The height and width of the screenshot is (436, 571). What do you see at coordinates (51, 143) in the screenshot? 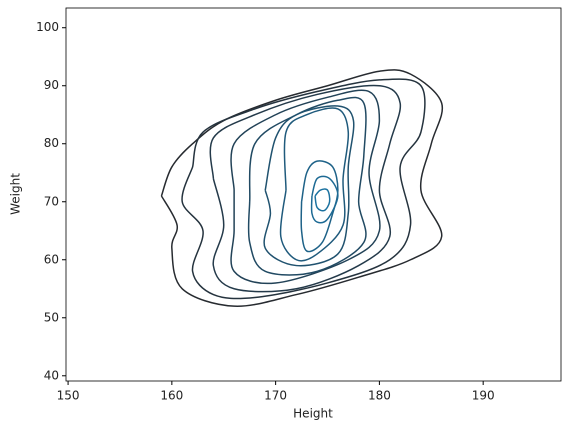
I see `y-tick-label: 80` at bounding box center [51, 143].